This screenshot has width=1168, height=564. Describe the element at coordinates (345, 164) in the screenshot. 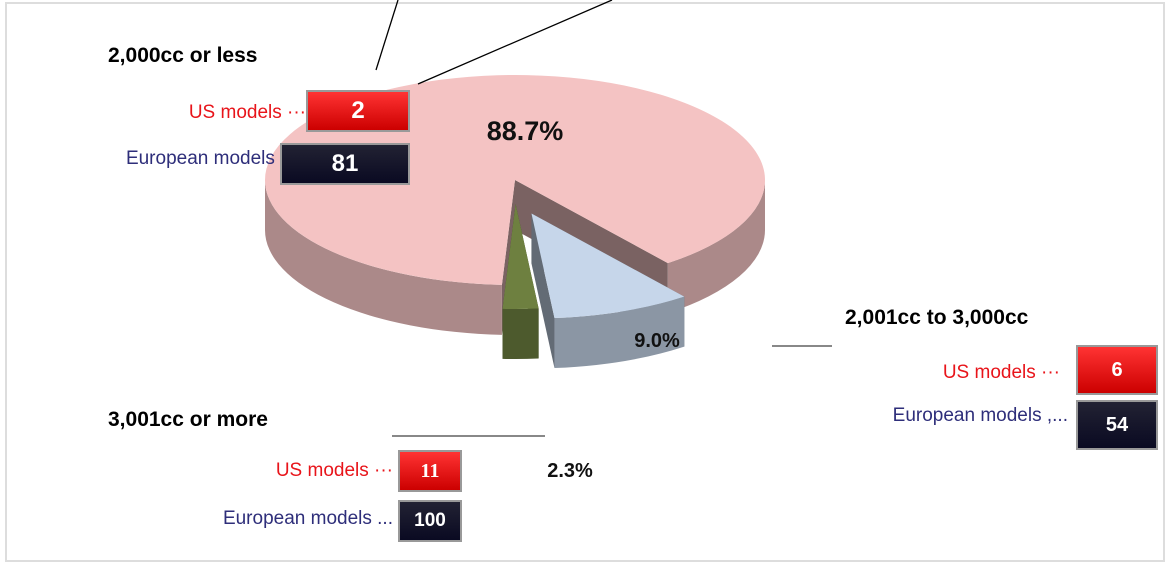

I see `eu-count: 81` at that location.